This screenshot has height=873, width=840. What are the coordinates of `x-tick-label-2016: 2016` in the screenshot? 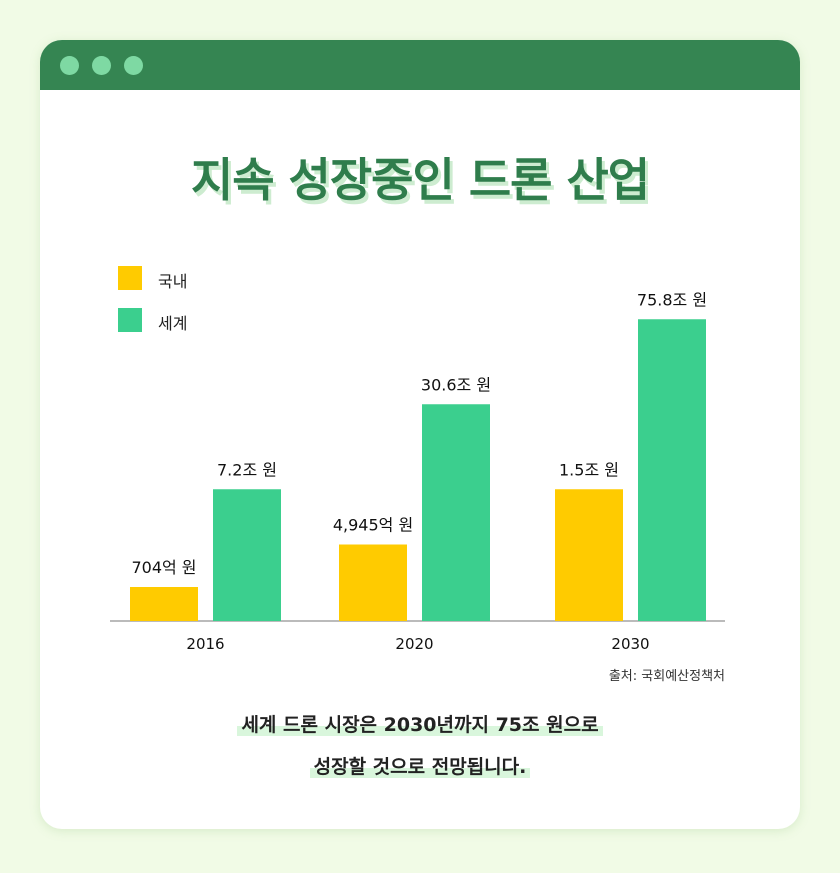 It's located at (205, 644).